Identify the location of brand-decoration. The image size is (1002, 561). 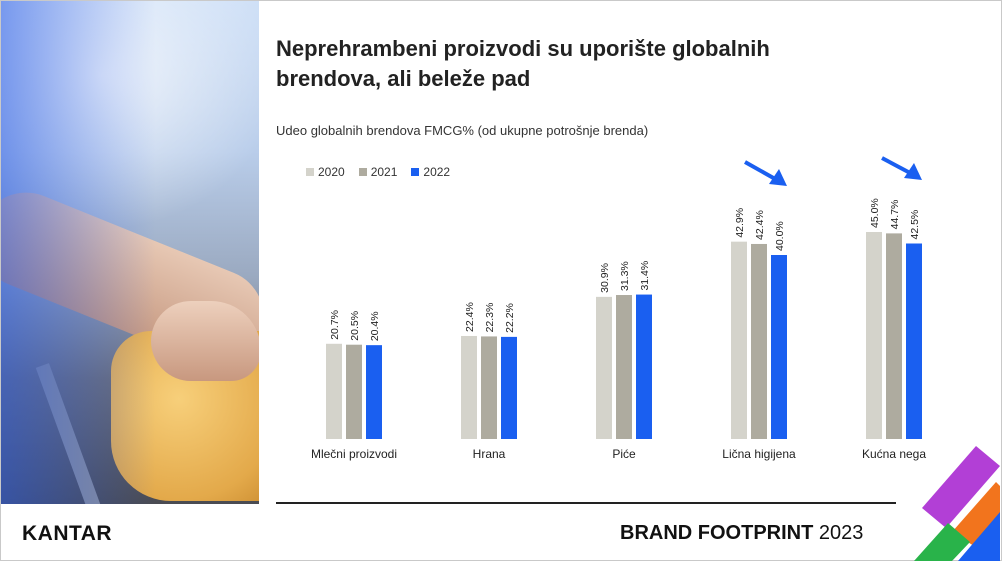
(957, 503).